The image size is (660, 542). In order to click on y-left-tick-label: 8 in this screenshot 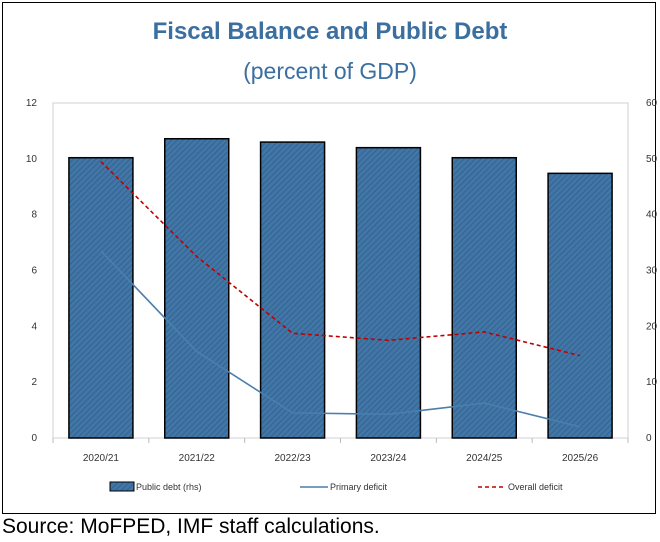, I will do `click(34, 215)`.